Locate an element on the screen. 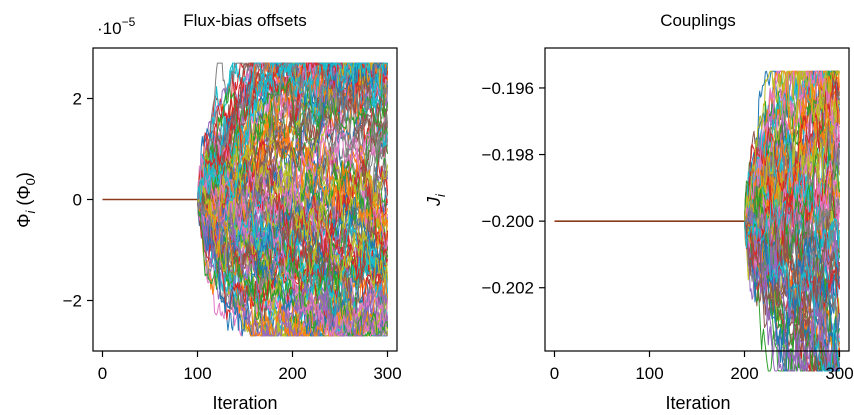 The image size is (854, 415). scale-multiplier: ·10−5 is located at coordinates (116, 26).